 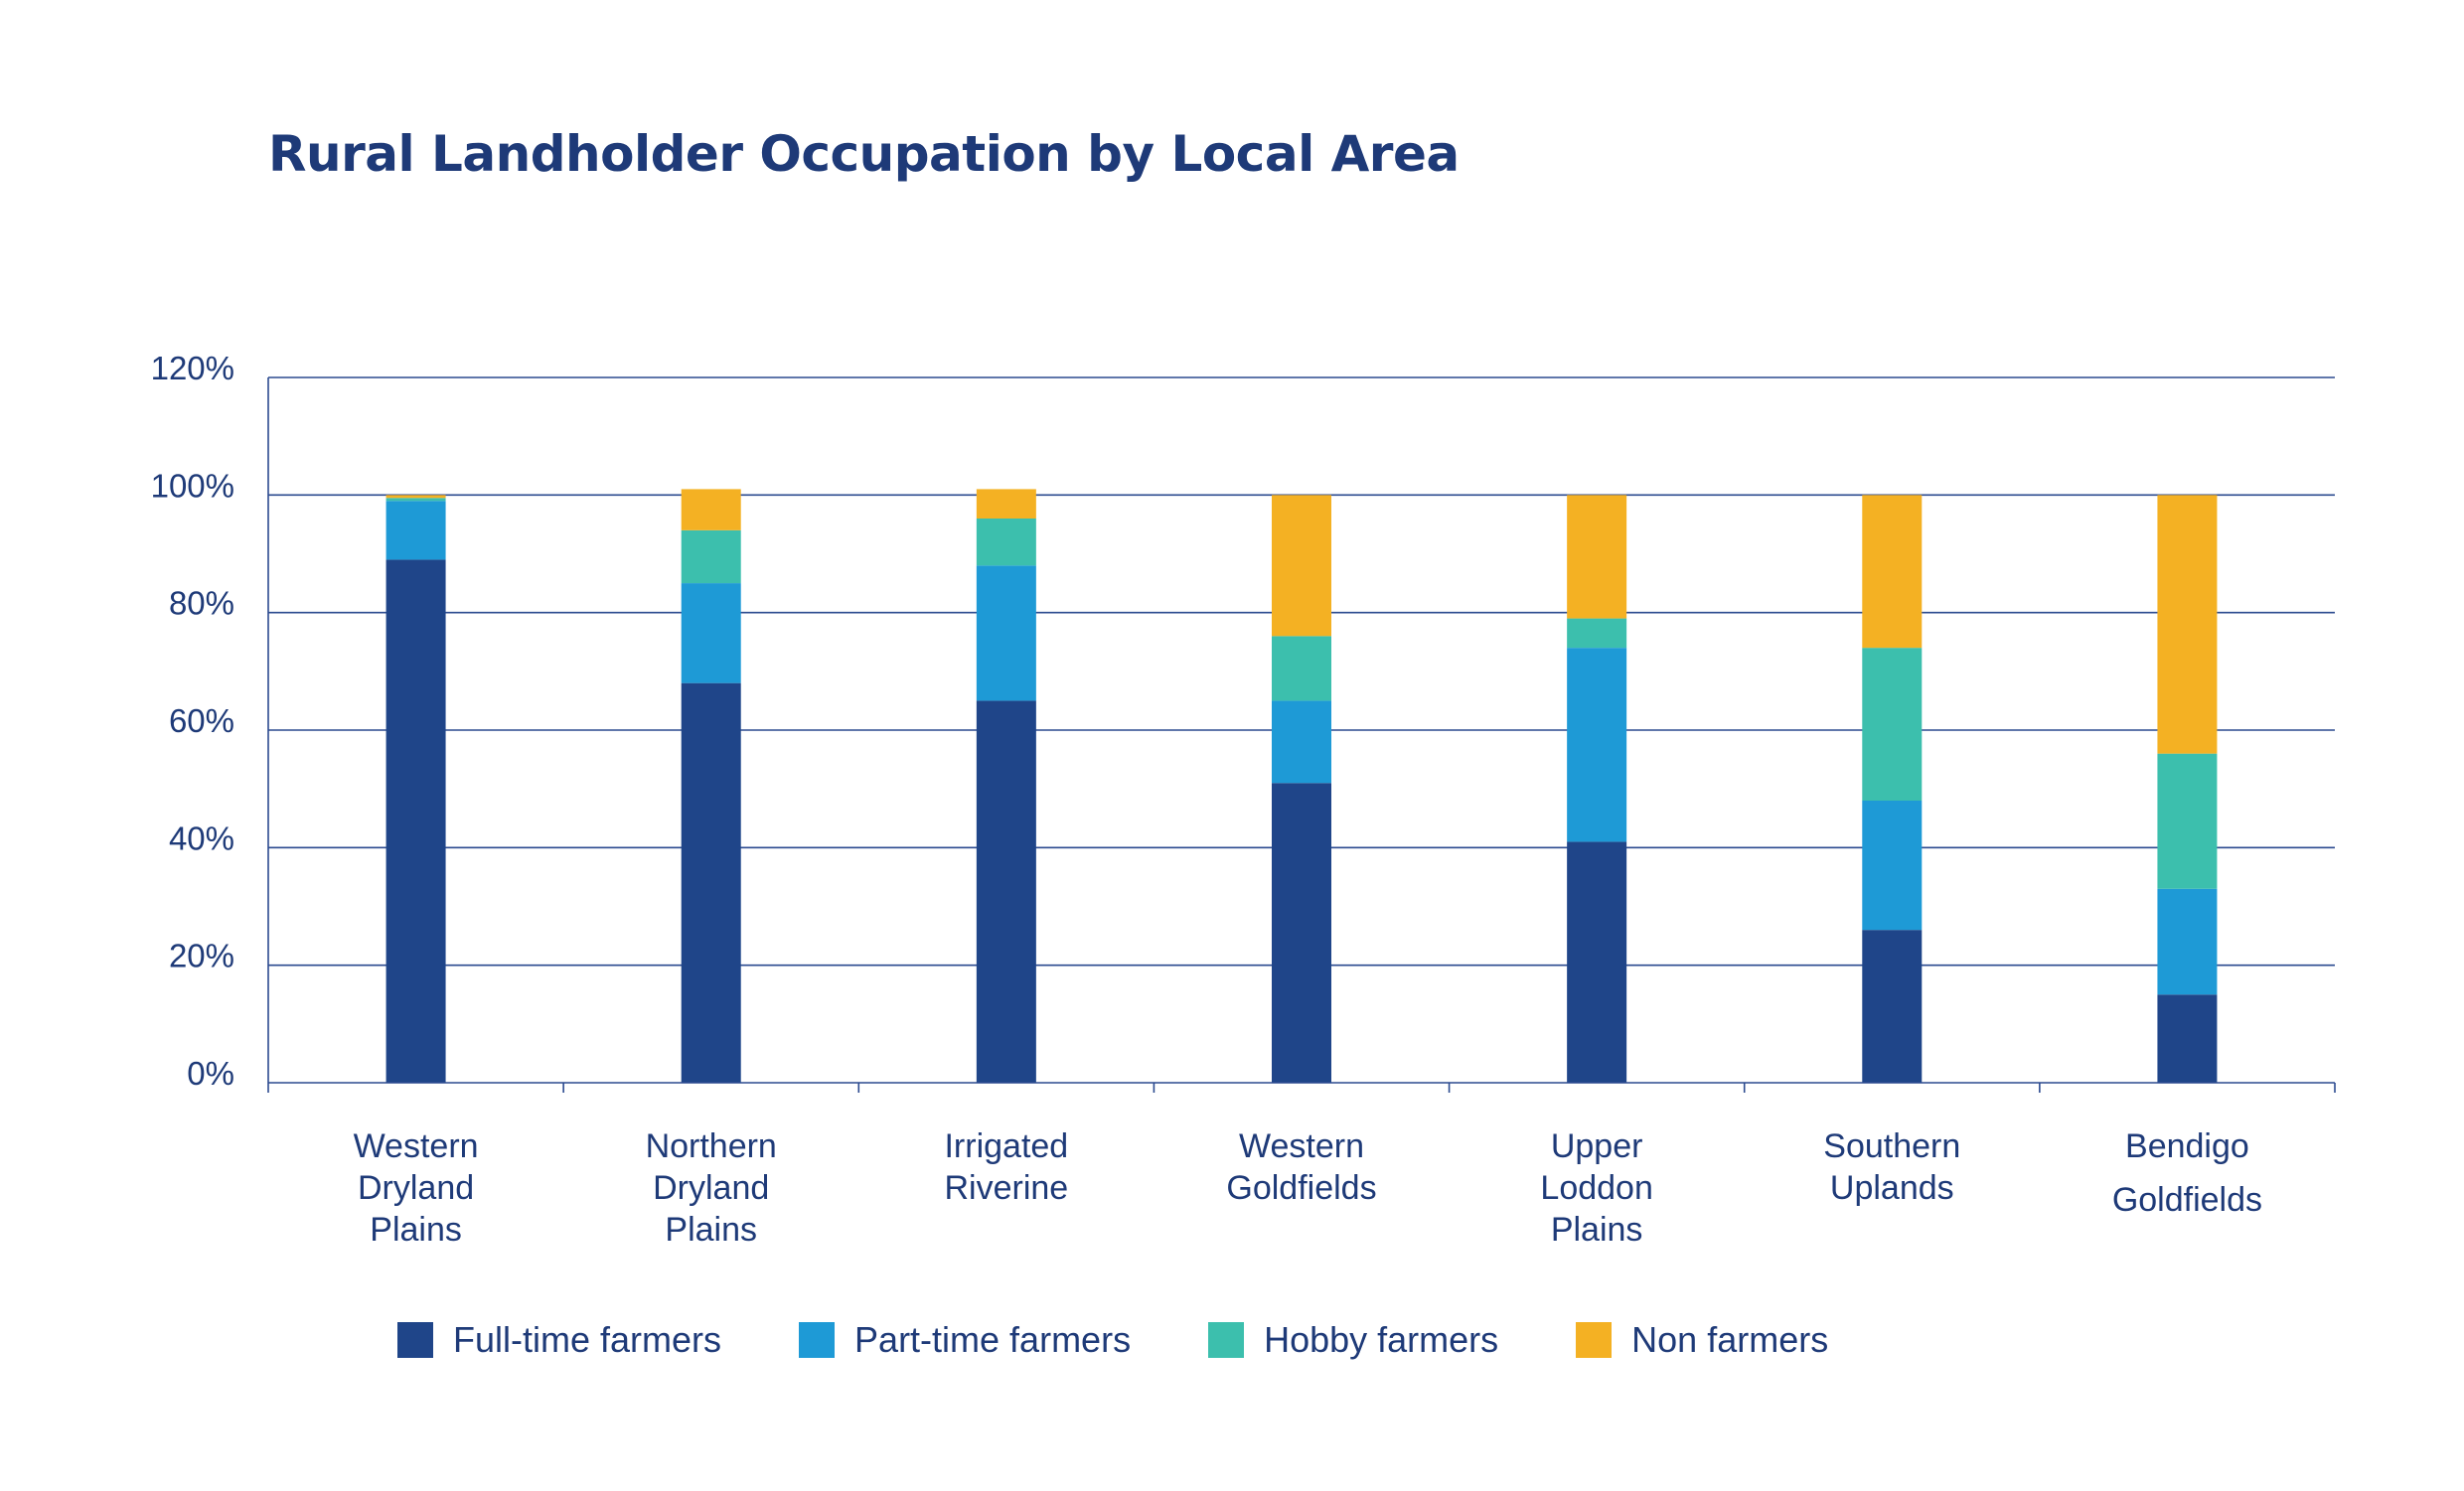 What do you see at coordinates (201, 603) in the screenshot?
I see `y-tick-label: 80%` at bounding box center [201, 603].